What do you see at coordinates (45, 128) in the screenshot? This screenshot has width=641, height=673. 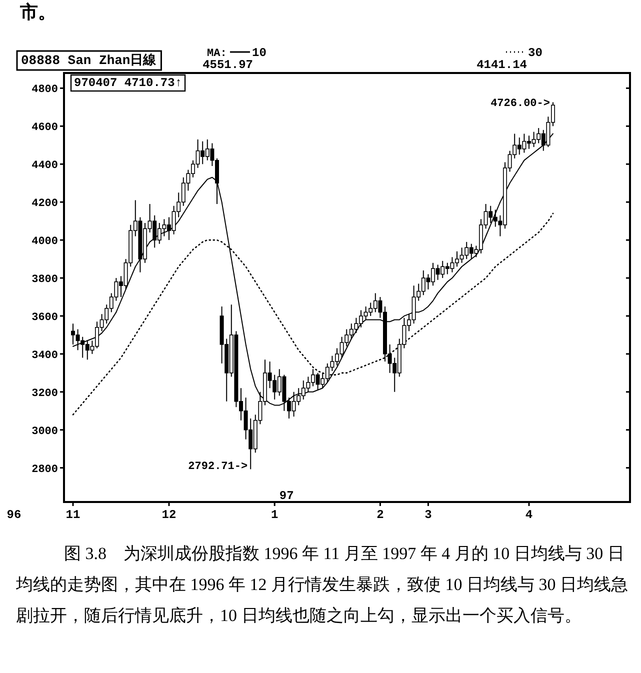 I see `y-tick-label: 4600` at bounding box center [45, 128].